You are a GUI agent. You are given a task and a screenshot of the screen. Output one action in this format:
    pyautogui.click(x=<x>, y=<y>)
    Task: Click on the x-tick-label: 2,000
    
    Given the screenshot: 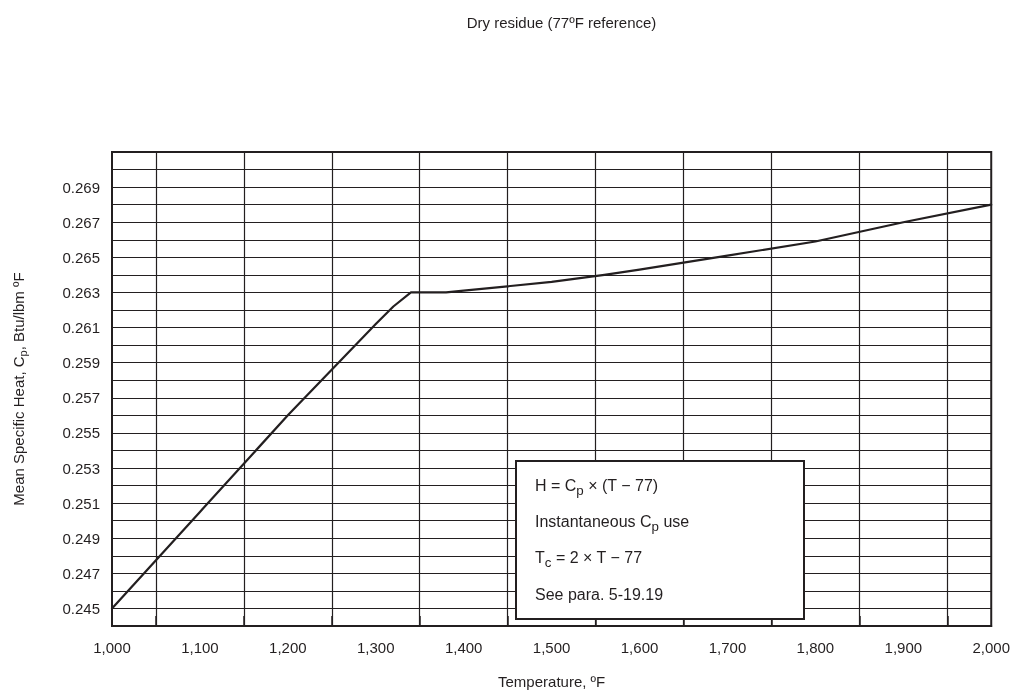 What is the action you would take?
    pyautogui.click(x=991, y=647)
    